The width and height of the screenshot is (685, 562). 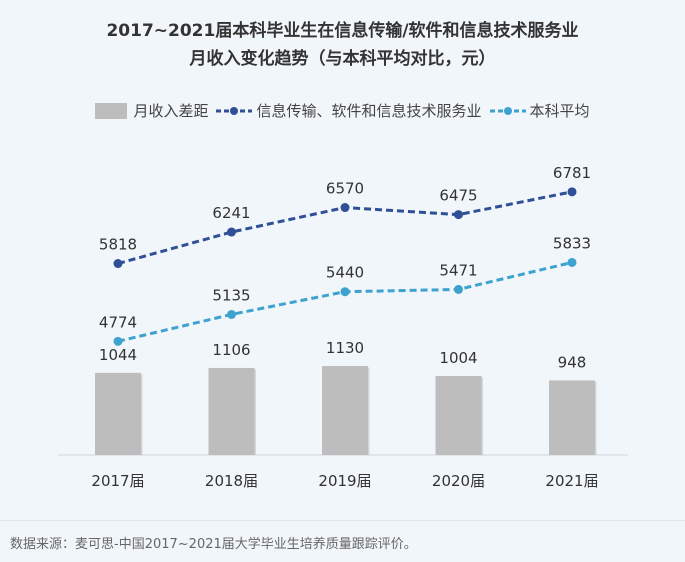 I want to click on bar-2020届, so click(x=458, y=415).